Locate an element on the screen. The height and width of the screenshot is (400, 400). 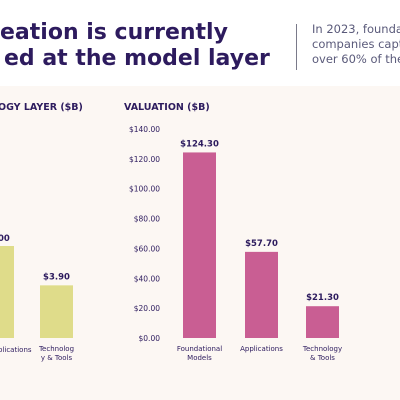
side-text-line-1: In 2023, foundatio is located at coordinates (356, 29).